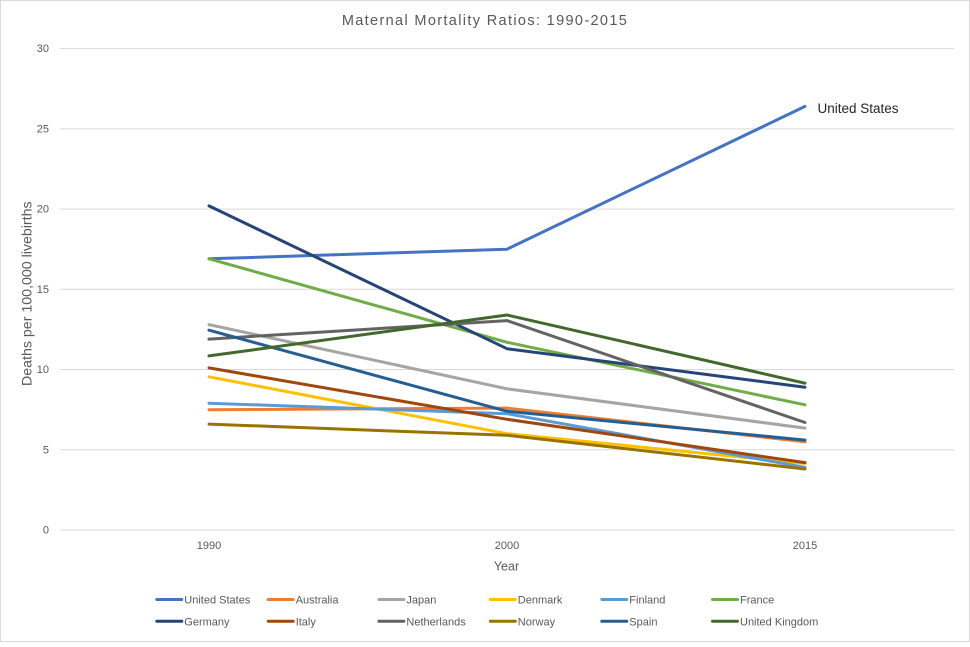 The width and height of the screenshot is (970, 647). What do you see at coordinates (306, 622) in the screenshot?
I see `svg-text: Italy` at bounding box center [306, 622].